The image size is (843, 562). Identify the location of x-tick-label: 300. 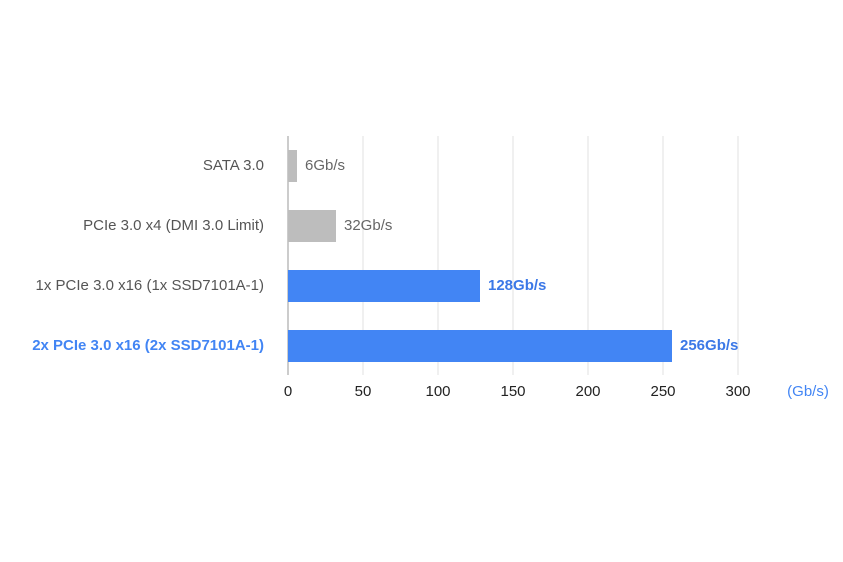
(737, 391).